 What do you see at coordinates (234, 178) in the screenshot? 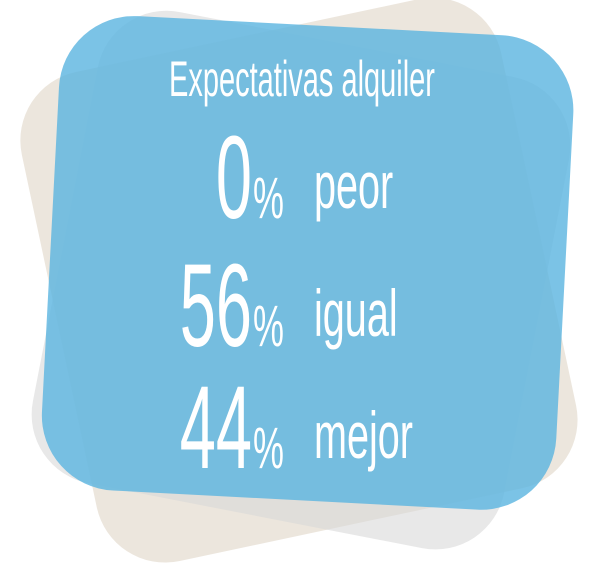
I see `percent-value: 0` at bounding box center [234, 178].